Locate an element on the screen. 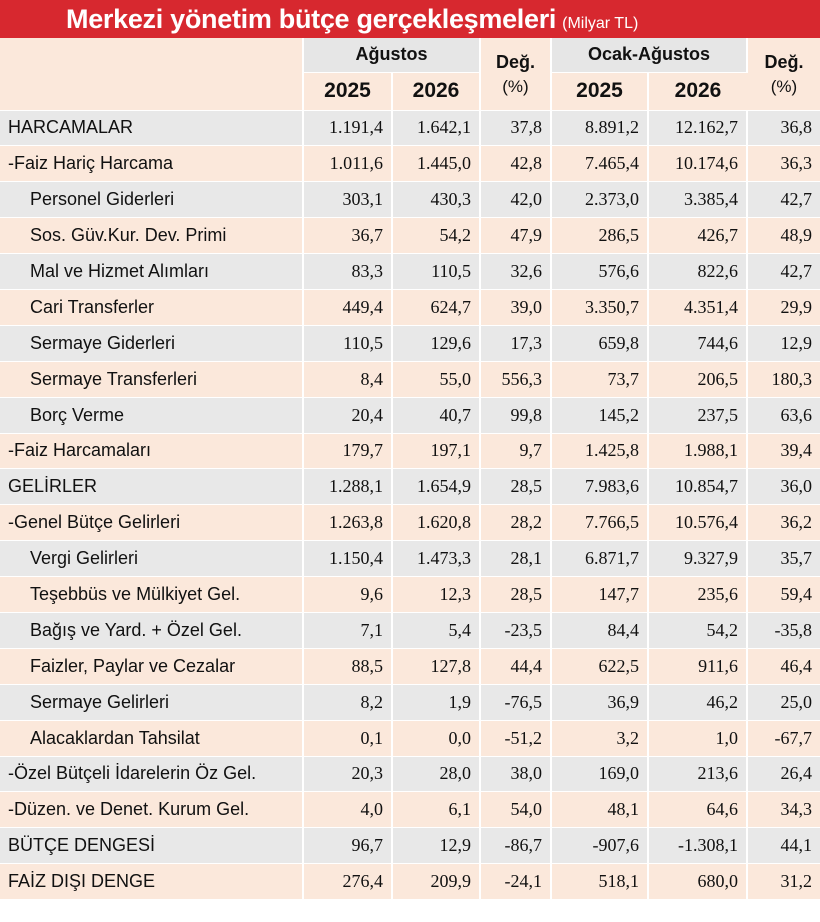 This screenshot has width=820, height=922. cell-month-change: 54,0 is located at coordinates (516, 810).